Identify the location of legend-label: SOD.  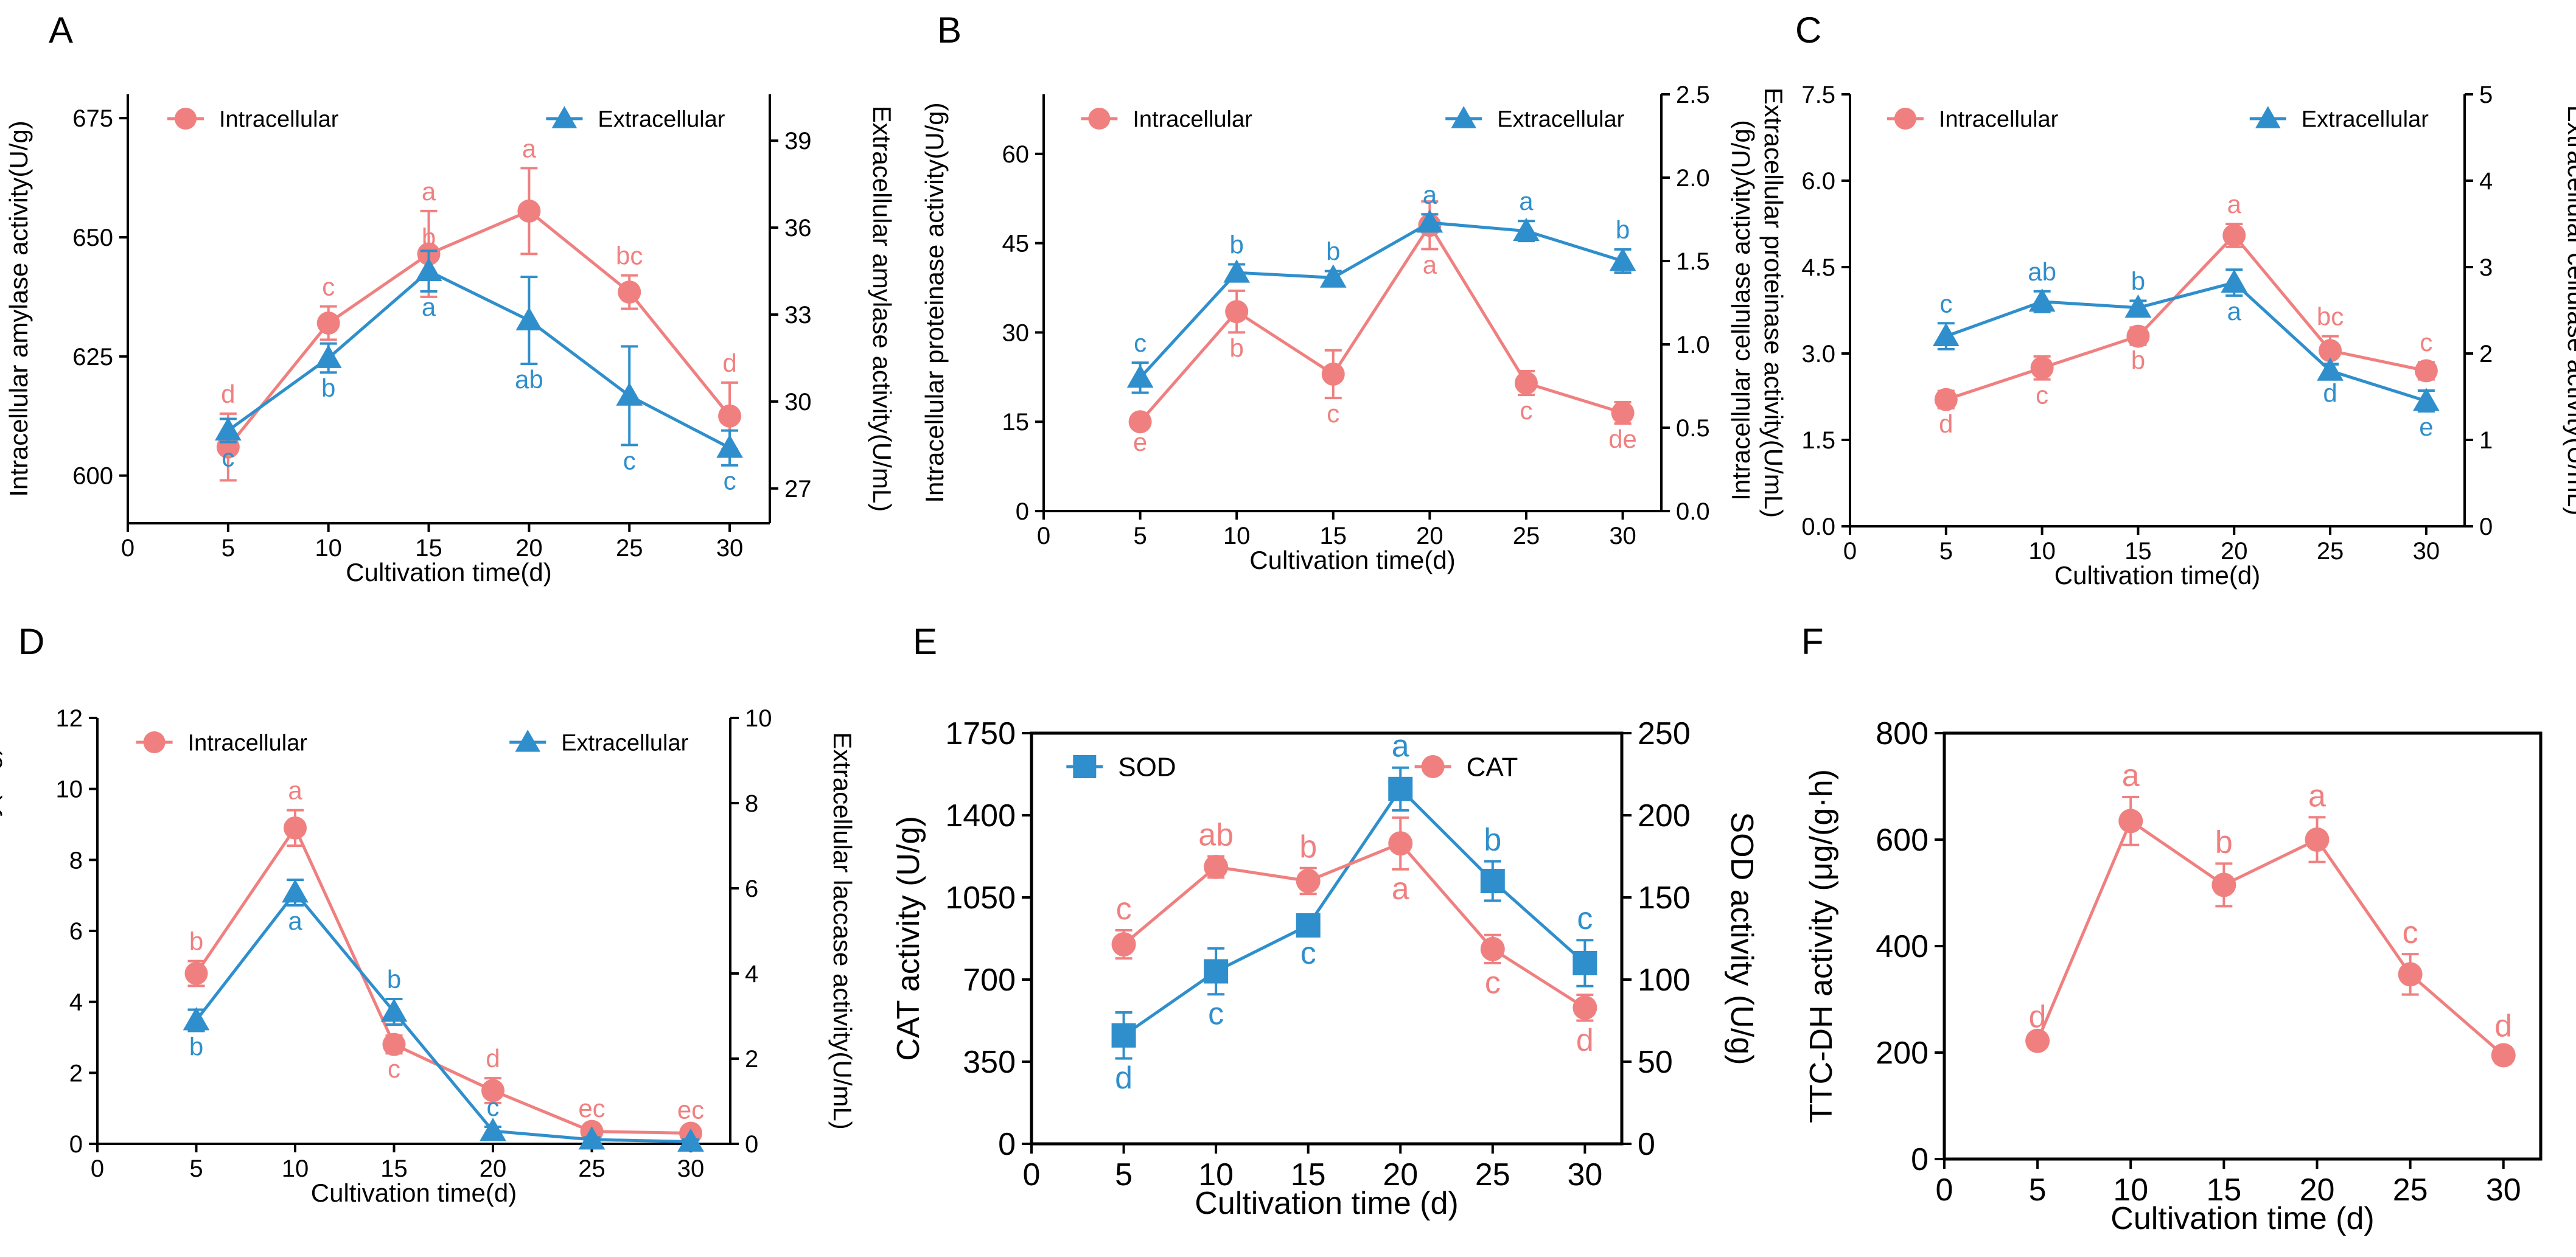
(1147, 767).